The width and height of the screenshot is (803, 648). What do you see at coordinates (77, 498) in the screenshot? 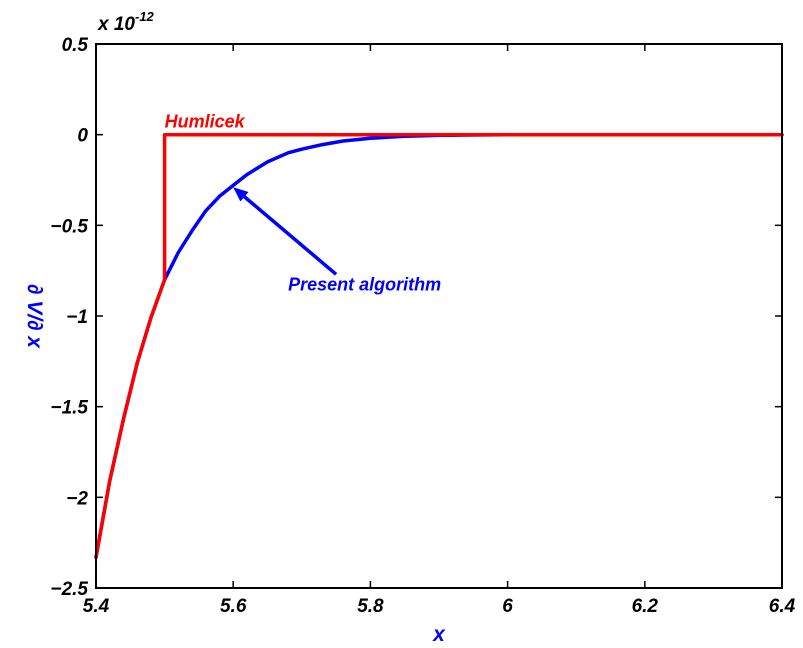
I see `y-tick-label: −2` at bounding box center [77, 498].